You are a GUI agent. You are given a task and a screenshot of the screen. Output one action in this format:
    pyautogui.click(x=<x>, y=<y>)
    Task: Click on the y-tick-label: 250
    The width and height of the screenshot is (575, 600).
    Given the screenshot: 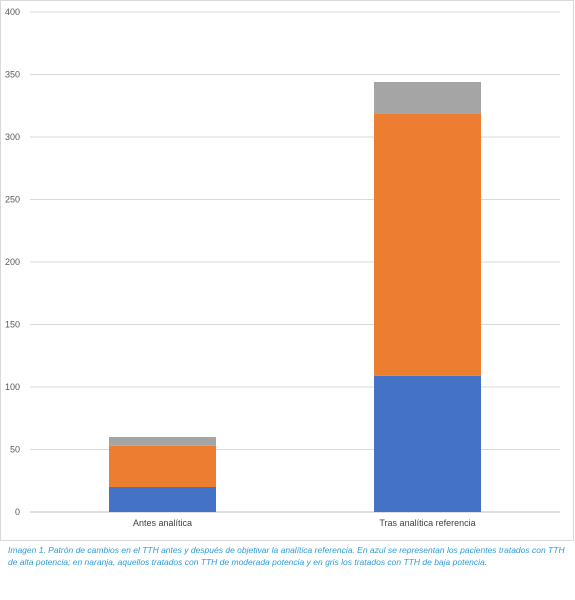 What is the action you would take?
    pyautogui.click(x=12, y=200)
    